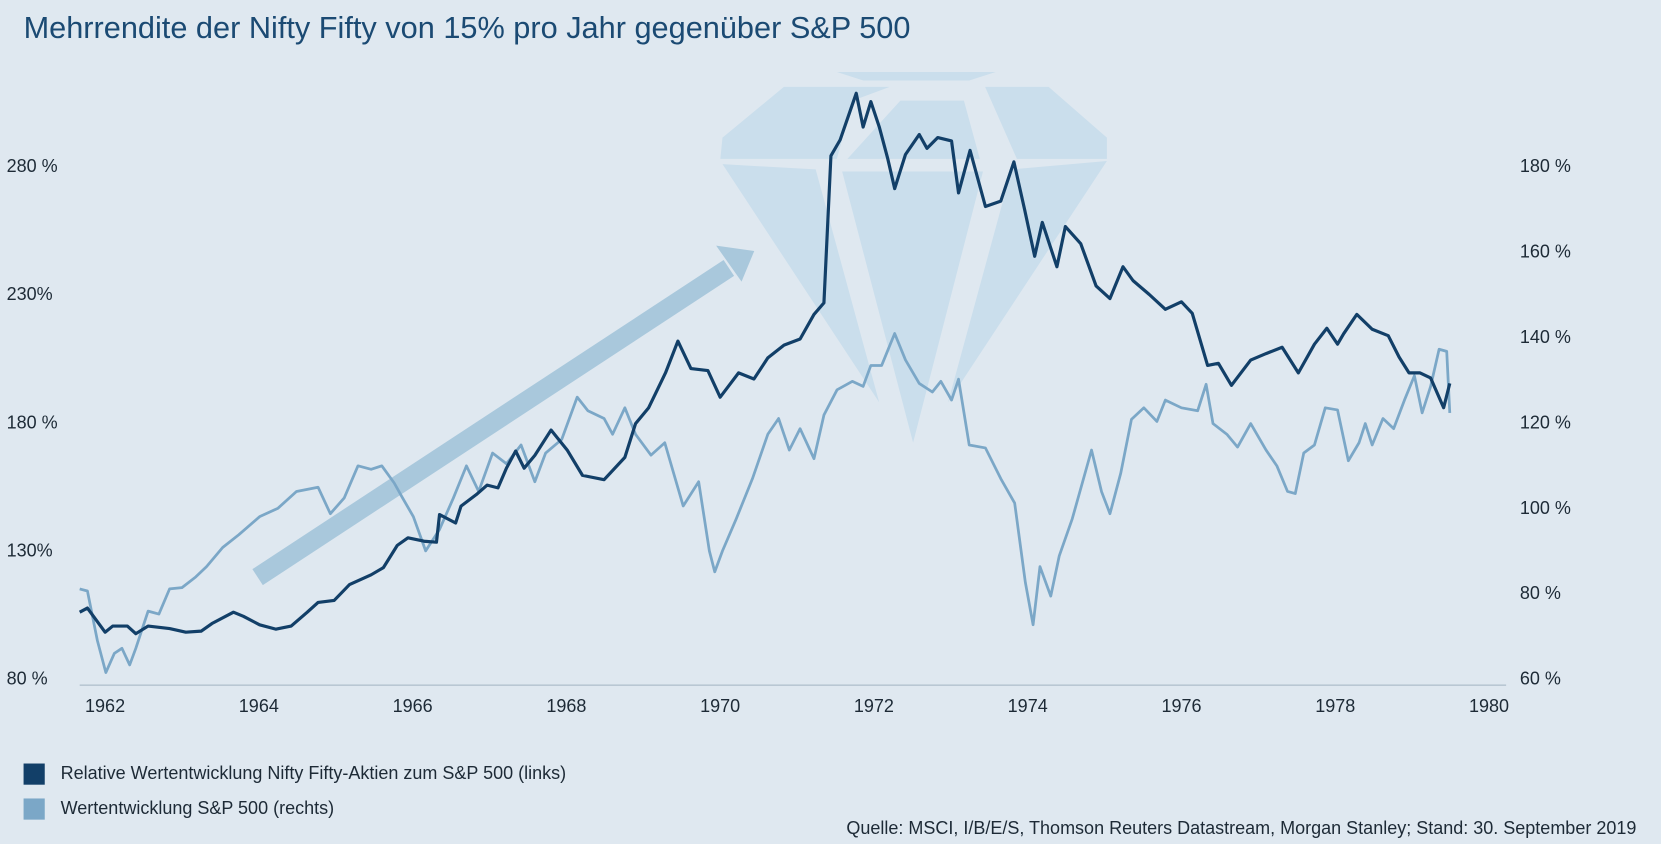  What do you see at coordinates (1545, 508) in the screenshot?
I see `y2-tick-label: 100 %` at bounding box center [1545, 508].